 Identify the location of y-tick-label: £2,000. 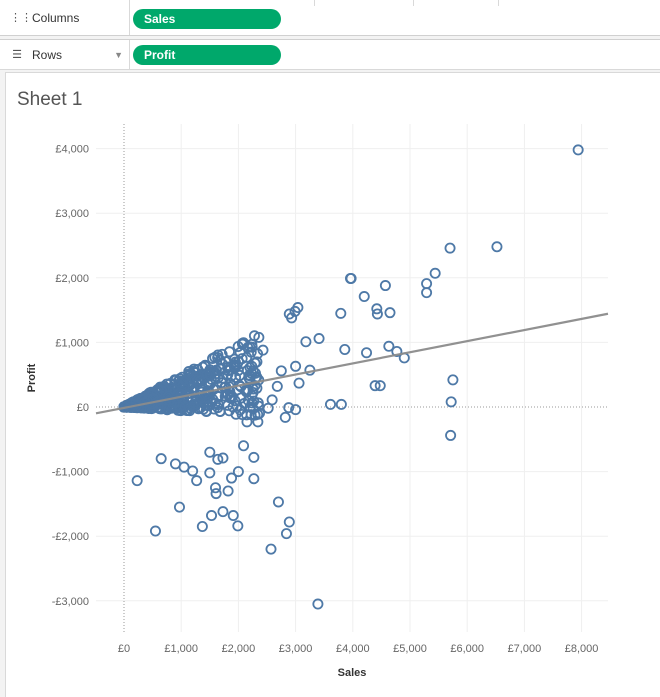
(72, 279).